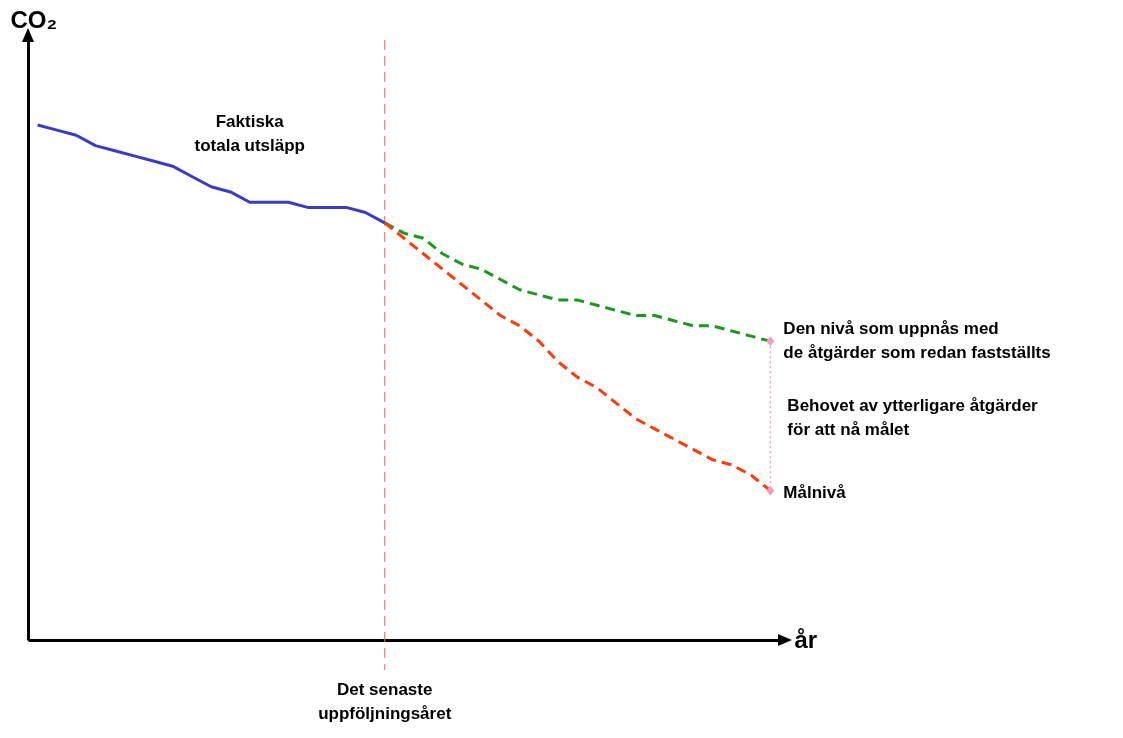 Image resolution: width=1123 pixels, height=738 pixels. Describe the element at coordinates (815, 492) in the screenshot. I see `text: Målnivå` at that location.